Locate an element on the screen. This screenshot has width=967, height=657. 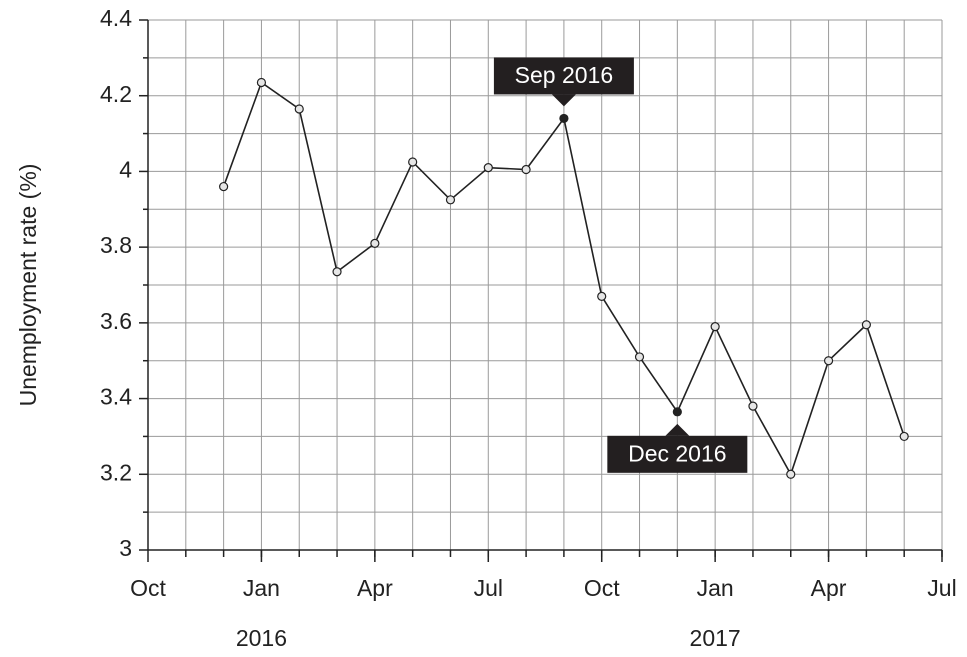
y-tick-label: 3.6 is located at coordinates (116, 321).